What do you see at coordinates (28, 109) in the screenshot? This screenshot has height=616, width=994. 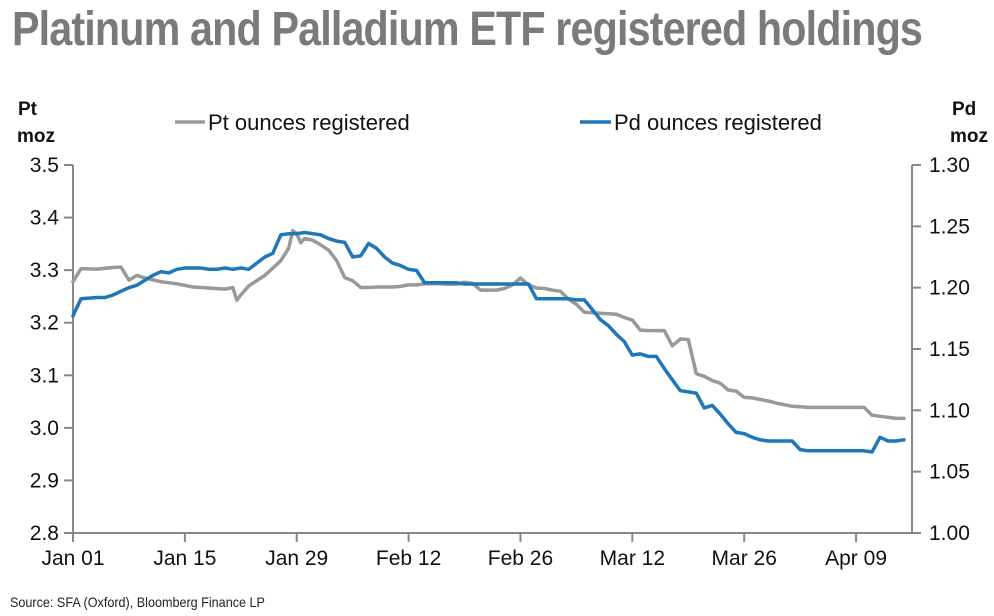 I see `left-axis-unit-top: Pt` at bounding box center [28, 109].